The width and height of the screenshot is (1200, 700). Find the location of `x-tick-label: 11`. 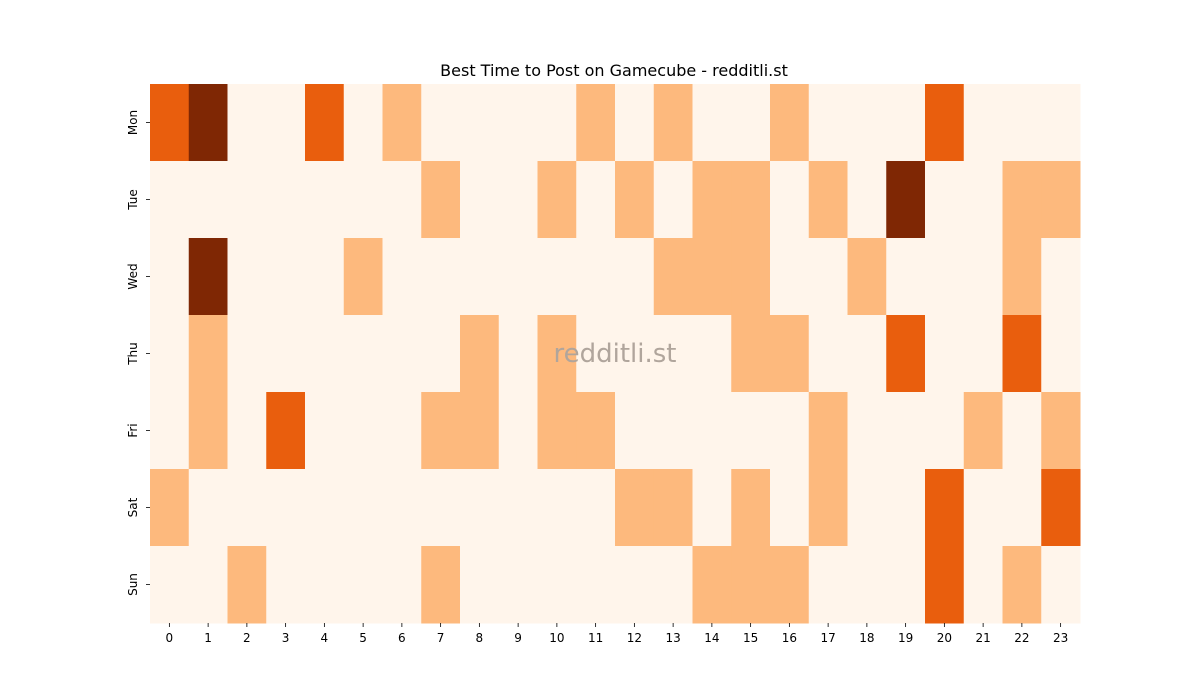

x-tick-label: 11 is located at coordinates (595, 638).